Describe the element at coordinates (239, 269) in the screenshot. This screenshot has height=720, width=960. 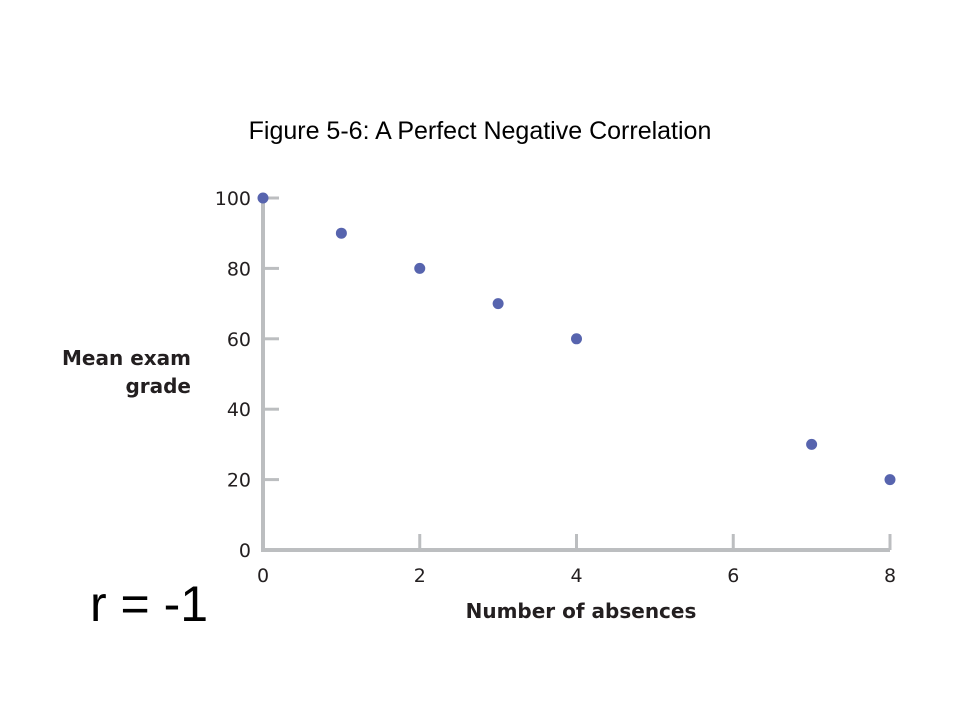
I see `y-tick-label: 80` at that location.